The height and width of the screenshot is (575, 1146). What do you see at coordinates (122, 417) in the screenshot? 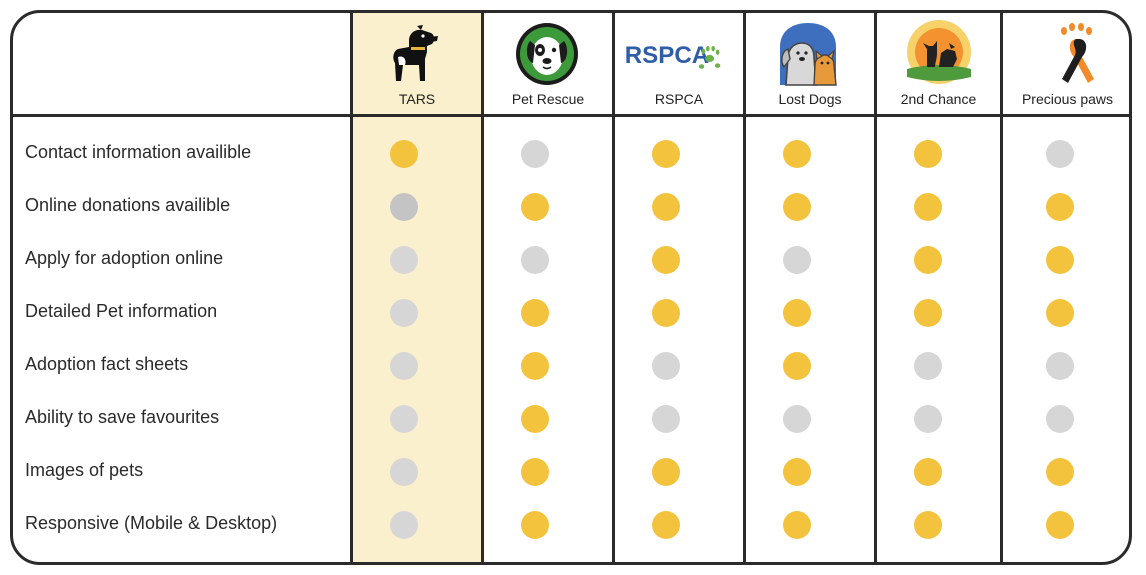
I see `row-label-save-favourites: Ability to save favourites` at bounding box center [122, 417].